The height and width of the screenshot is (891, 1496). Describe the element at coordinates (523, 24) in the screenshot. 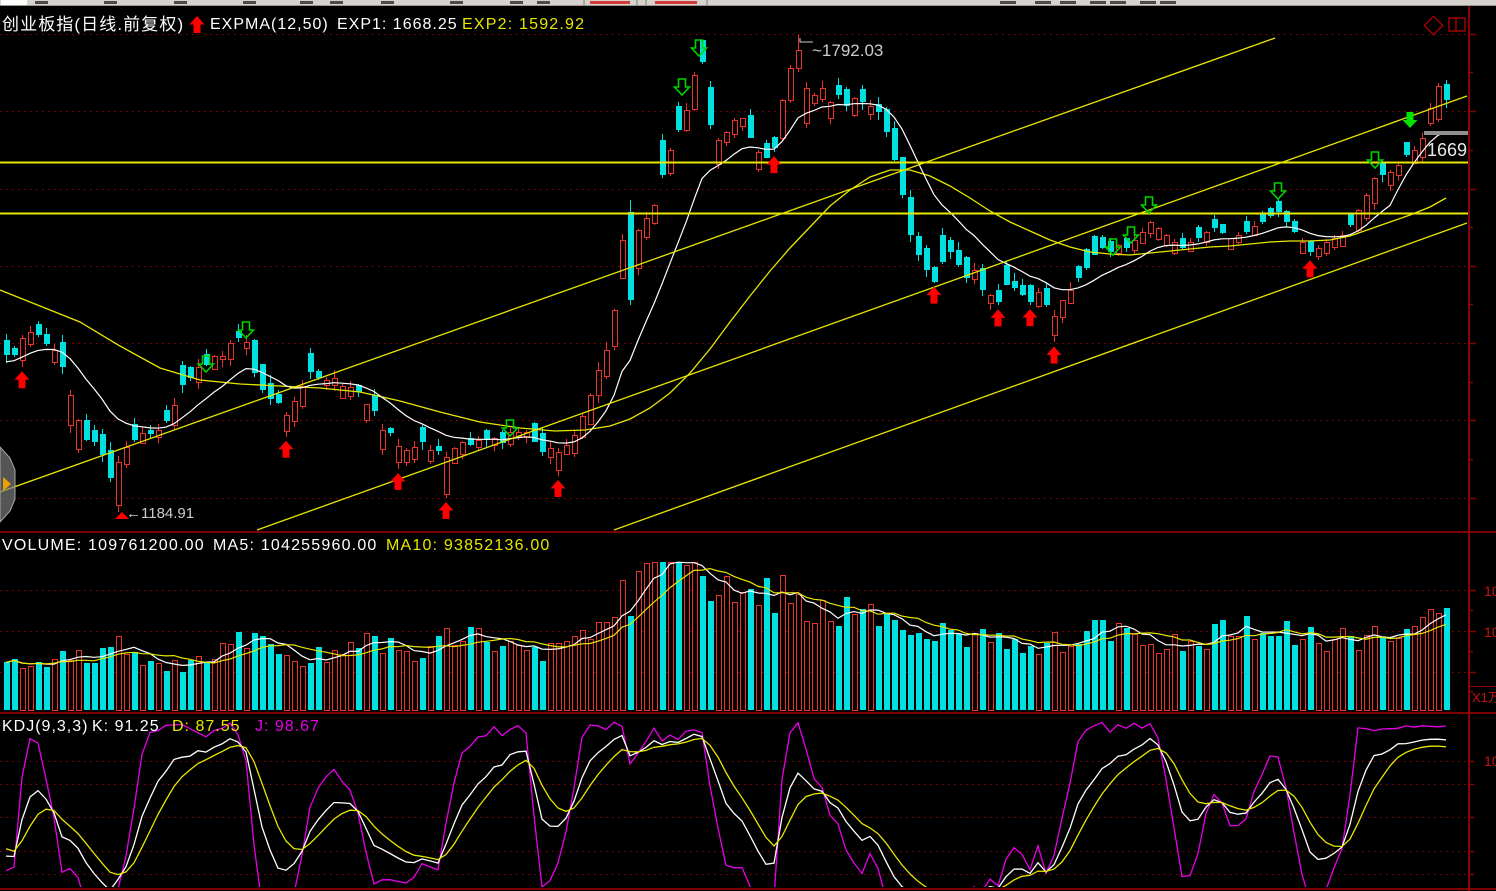

I see `svg-text: EXP2: 1592.92` at that location.